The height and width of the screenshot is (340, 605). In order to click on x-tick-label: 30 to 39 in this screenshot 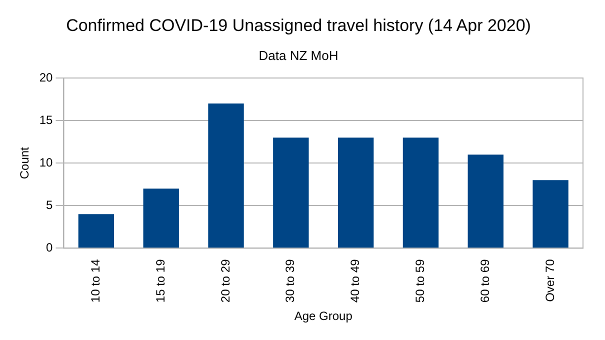, I will do `click(290, 280)`.